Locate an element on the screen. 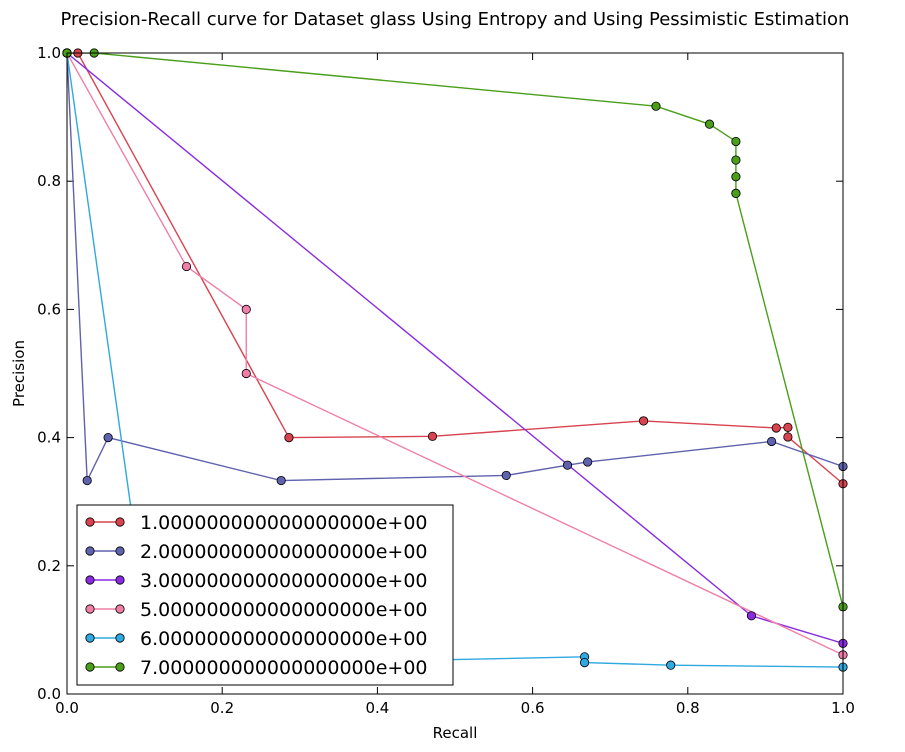 The image size is (905, 752). x-tick-label: 0.6 is located at coordinates (533, 708).